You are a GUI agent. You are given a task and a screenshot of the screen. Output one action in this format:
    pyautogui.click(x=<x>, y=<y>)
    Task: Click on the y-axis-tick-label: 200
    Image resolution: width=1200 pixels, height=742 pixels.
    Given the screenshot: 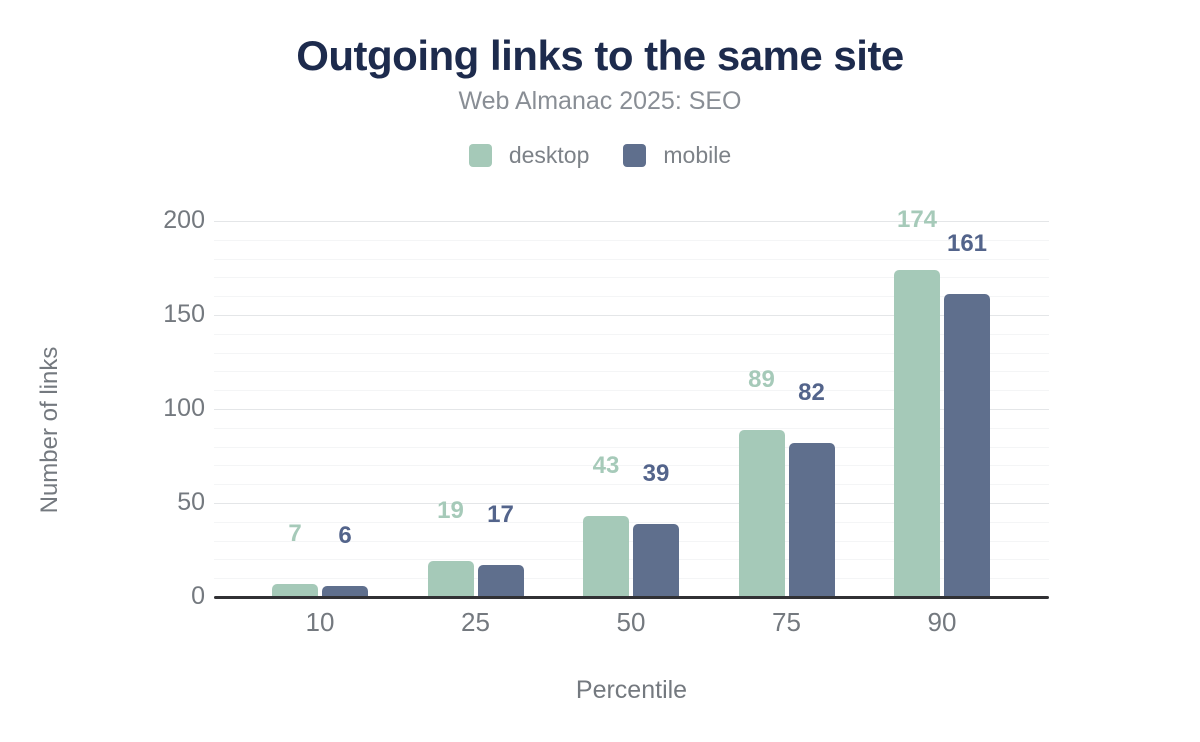 What is the action you would take?
    pyautogui.click(x=184, y=220)
    